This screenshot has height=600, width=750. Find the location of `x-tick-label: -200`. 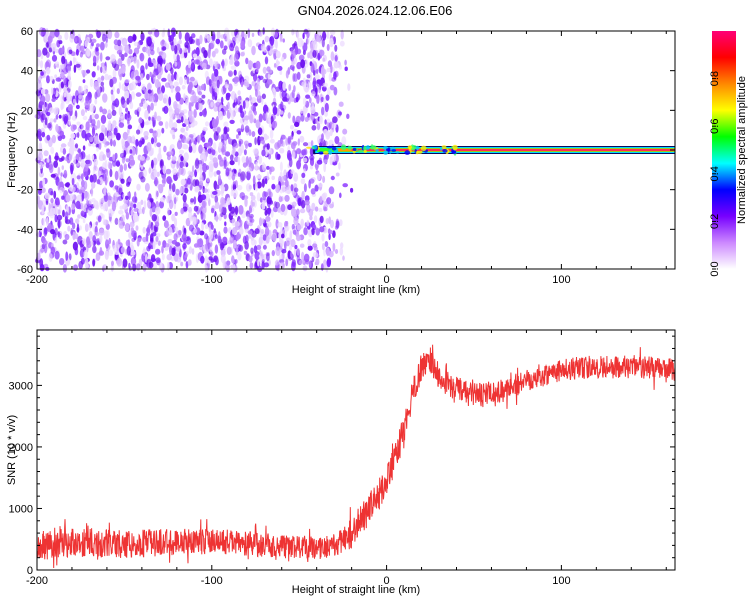

x-tick-label: -200 is located at coordinates (37, 280).